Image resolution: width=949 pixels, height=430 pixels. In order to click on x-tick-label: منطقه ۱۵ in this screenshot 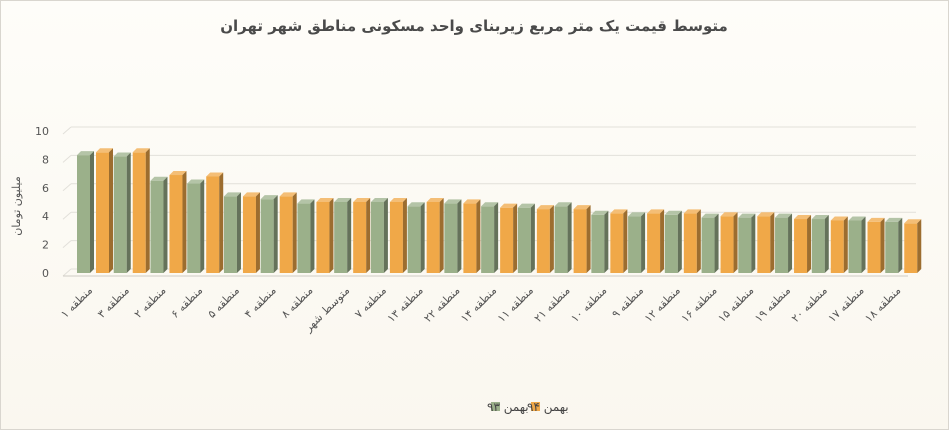, I will do `click(735, 304)`.